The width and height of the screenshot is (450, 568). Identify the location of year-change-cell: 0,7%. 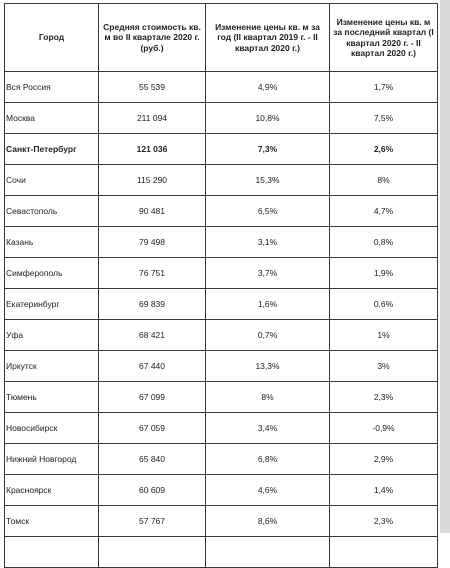
(267, 335).